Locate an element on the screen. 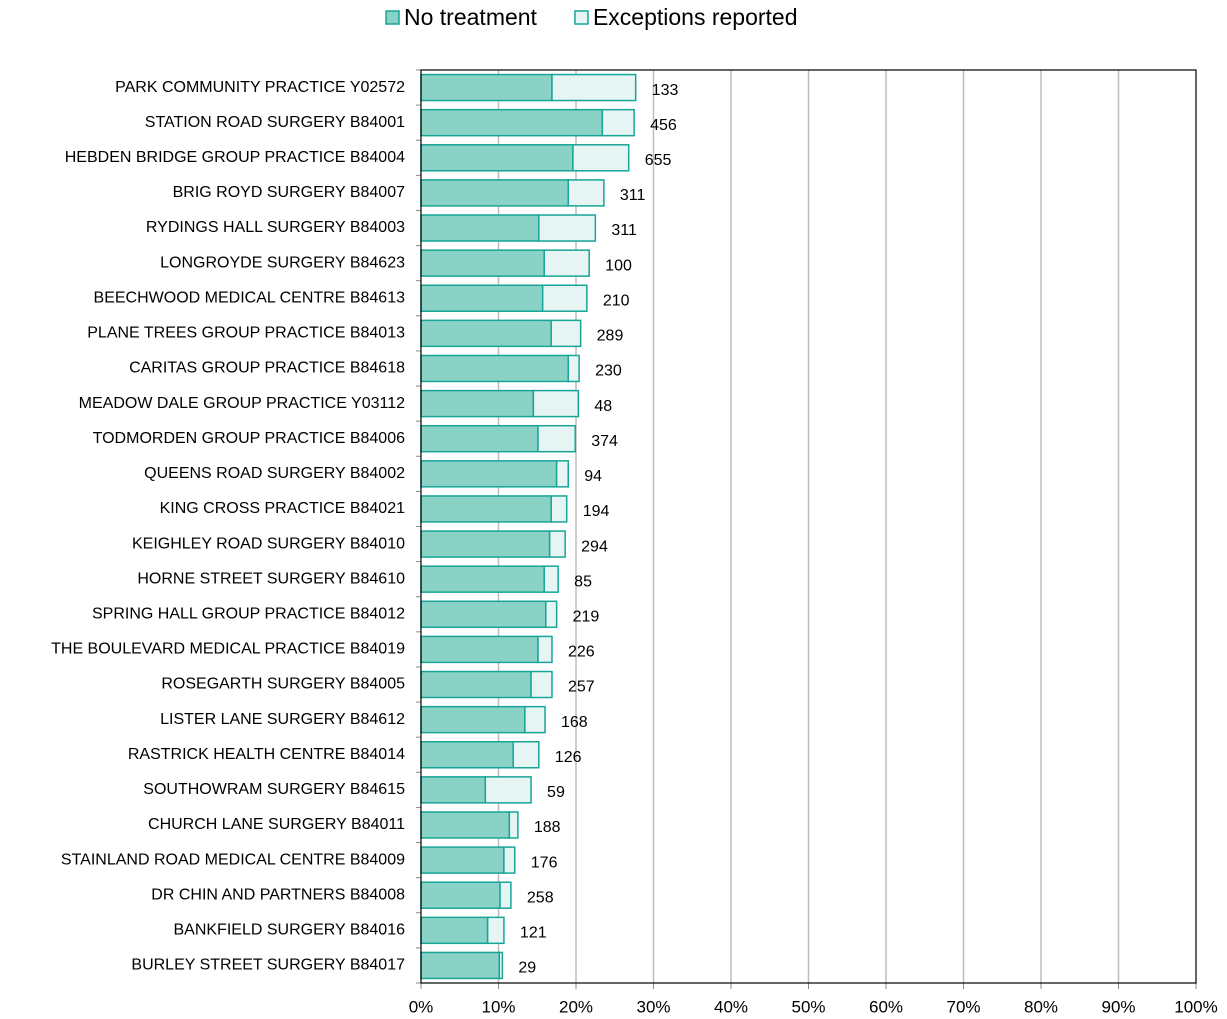 The width and height of the screenshot is (1227, 1019). bar-label: 100 is located at coordinates (618, 265).